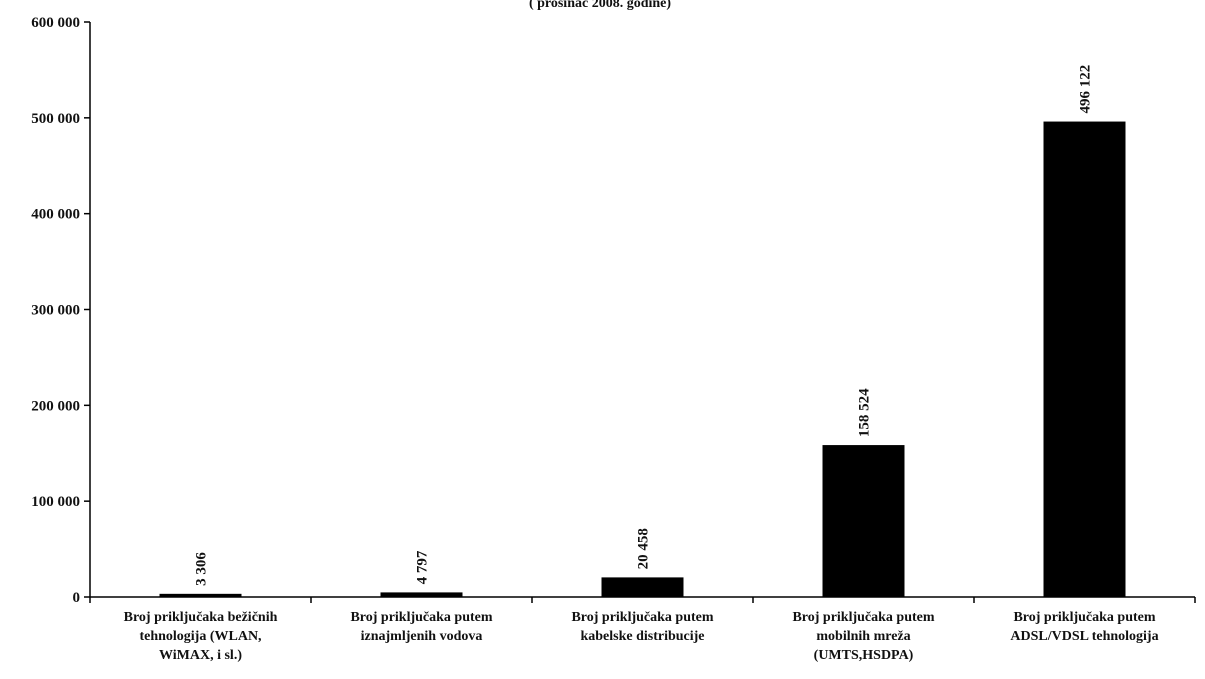  Describe the element at coordinates (55, 215) in the screenshot. I see `y-tick-label: 400 000` at that location.